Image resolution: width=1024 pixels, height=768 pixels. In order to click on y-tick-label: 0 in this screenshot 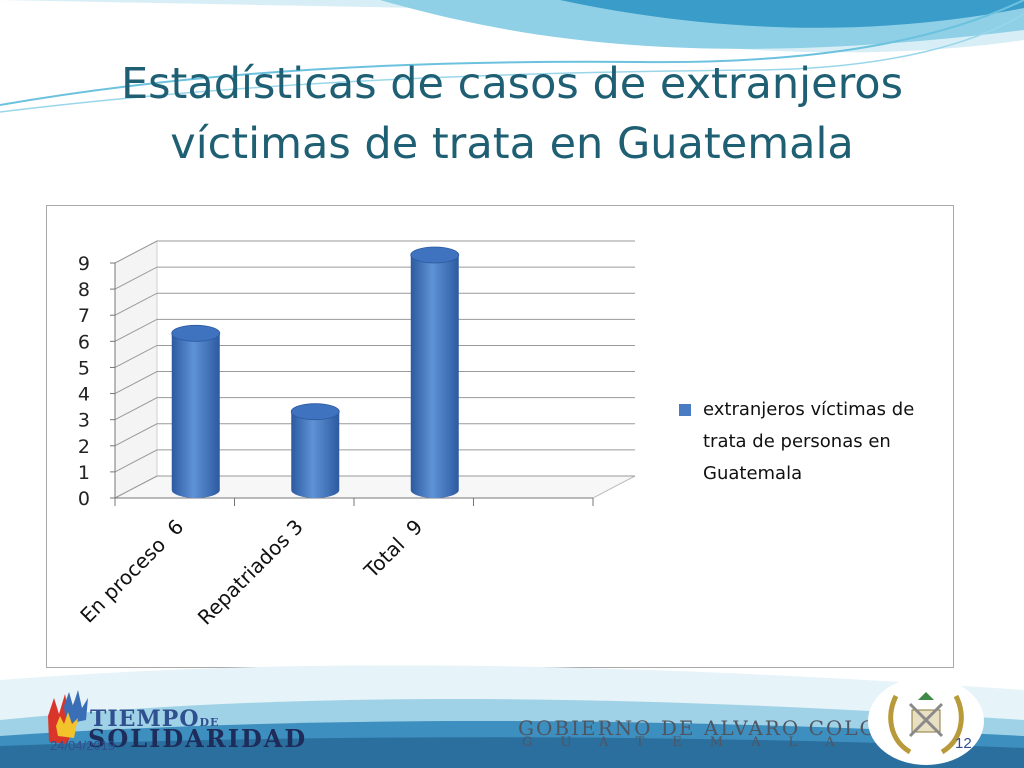, I will do `click(84, 499)`.